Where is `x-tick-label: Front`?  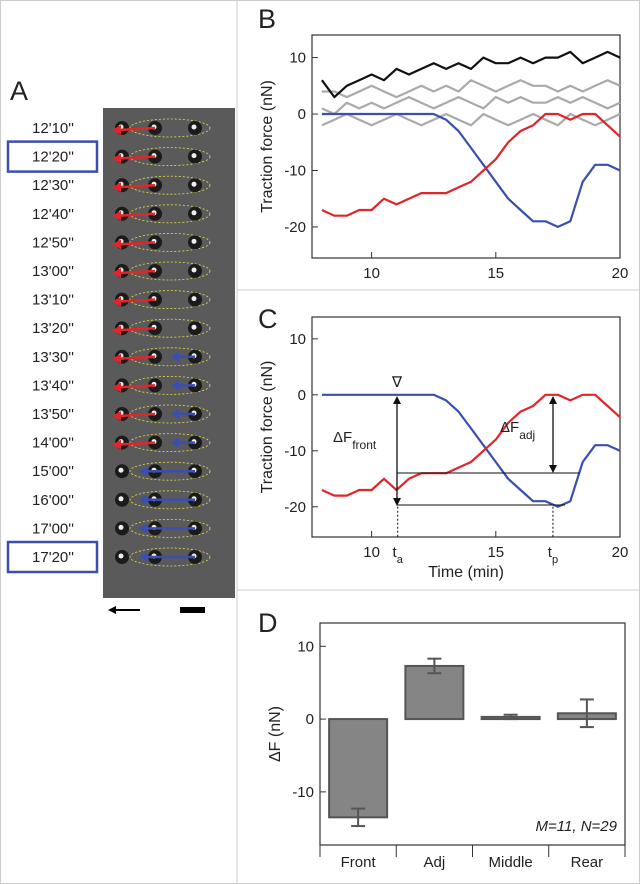
x-tick-label: Front is located at coordinates (359, 862).